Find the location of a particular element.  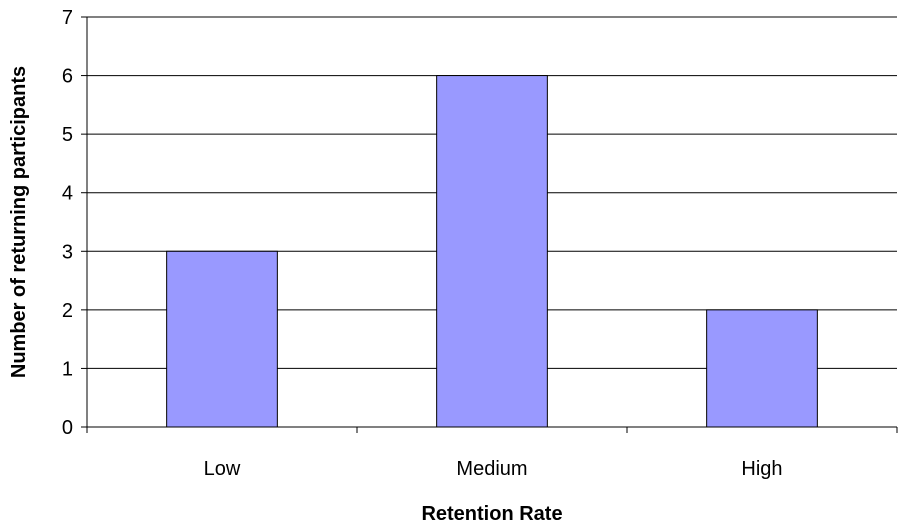

y-tick-label: 2 is located at coordinates (67, 311).